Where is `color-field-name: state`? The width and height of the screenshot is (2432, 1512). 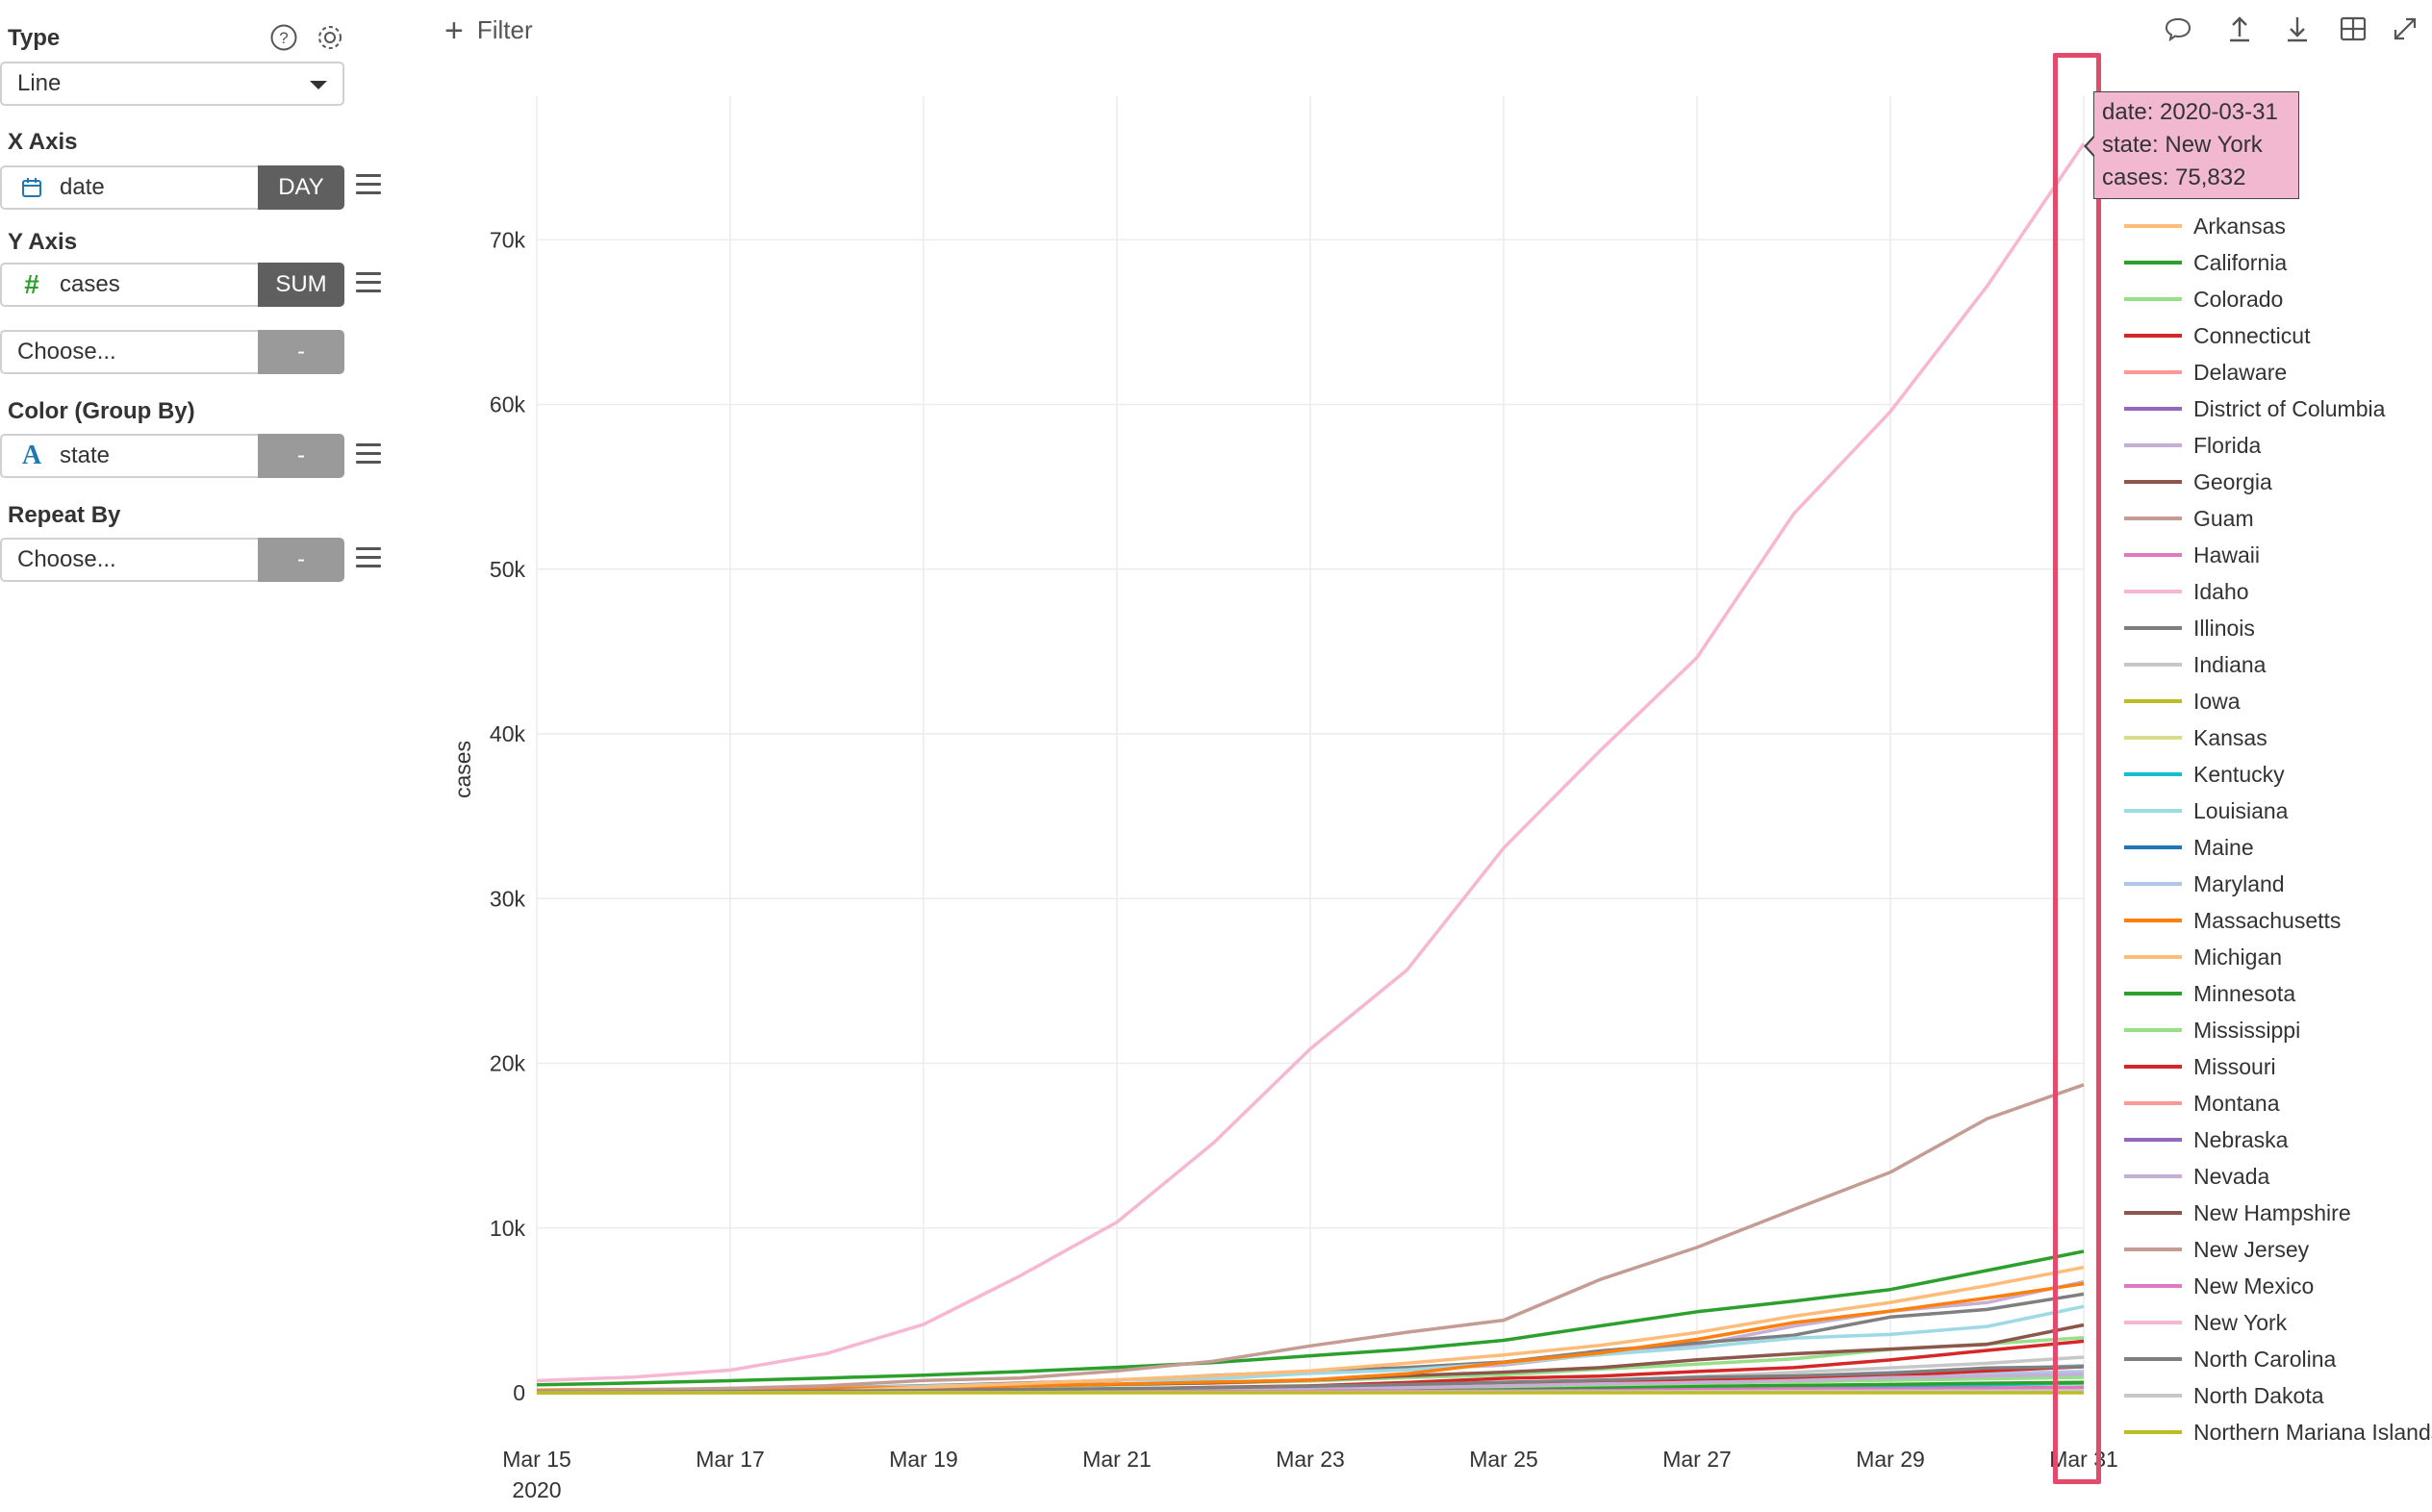 color-field-name: state is located at coordinates (85, 455).